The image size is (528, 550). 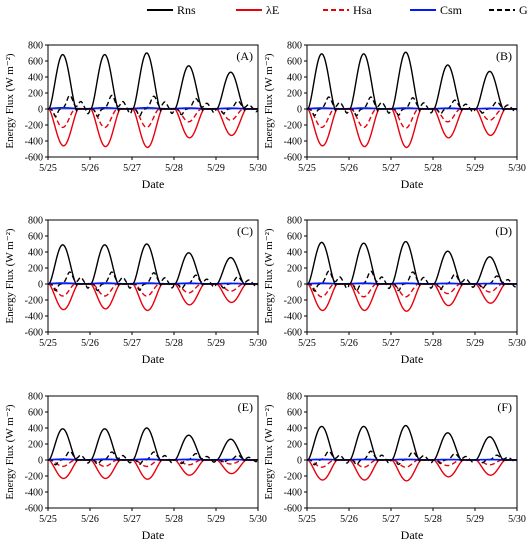 What do you see at coordinates (504, 407) in the screenshot?
I see `panel-label: (F)` at bounding box center [504, 407].